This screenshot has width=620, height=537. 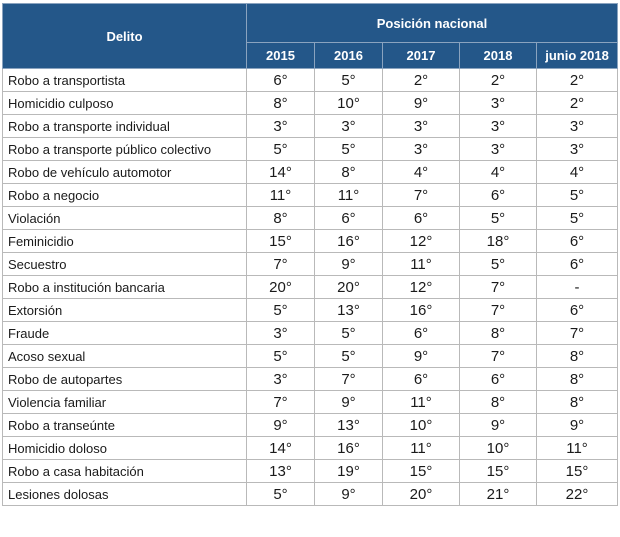 I want to click on delito-column-header: Delito, so click(x=124, y=36).